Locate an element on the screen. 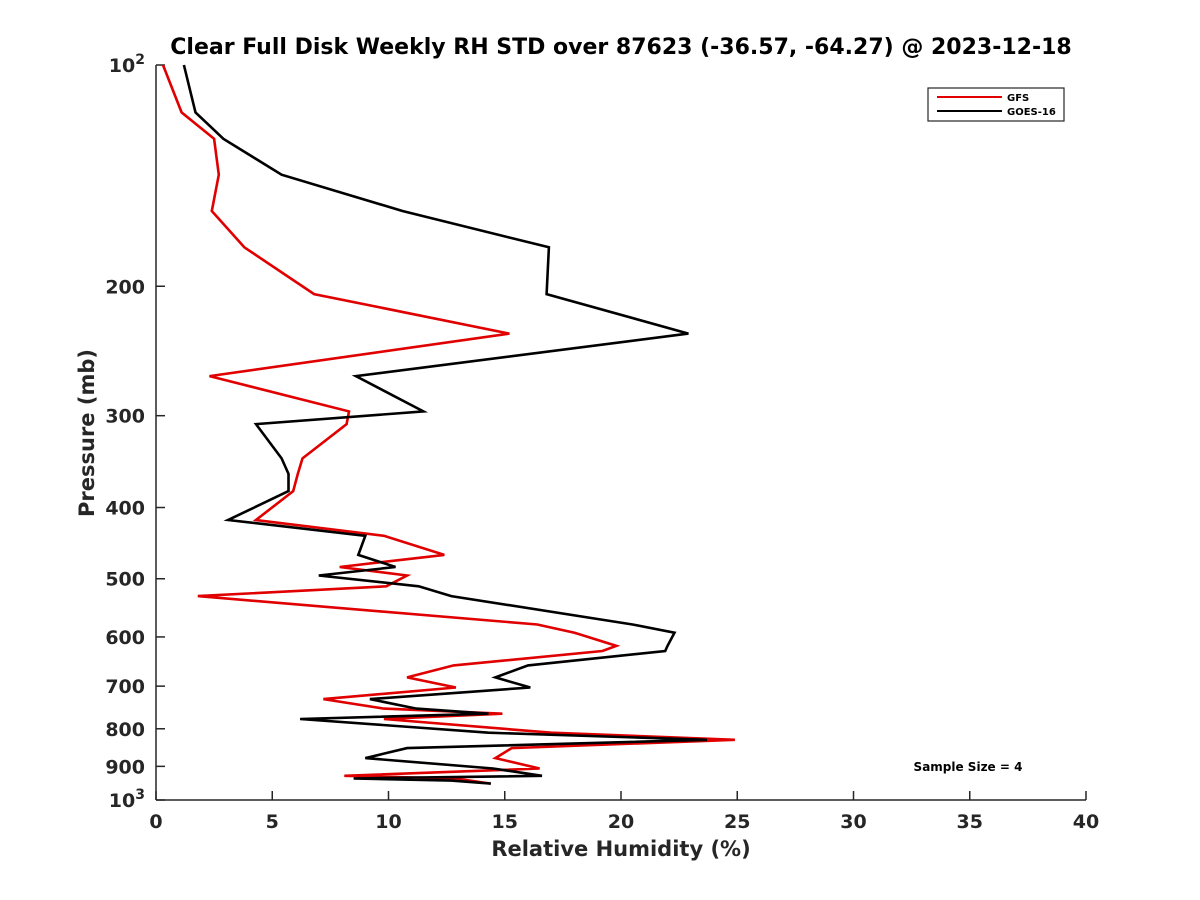 The image size is (1200, 900). y-tick-label: 200 is located at coordinates (125, 287).